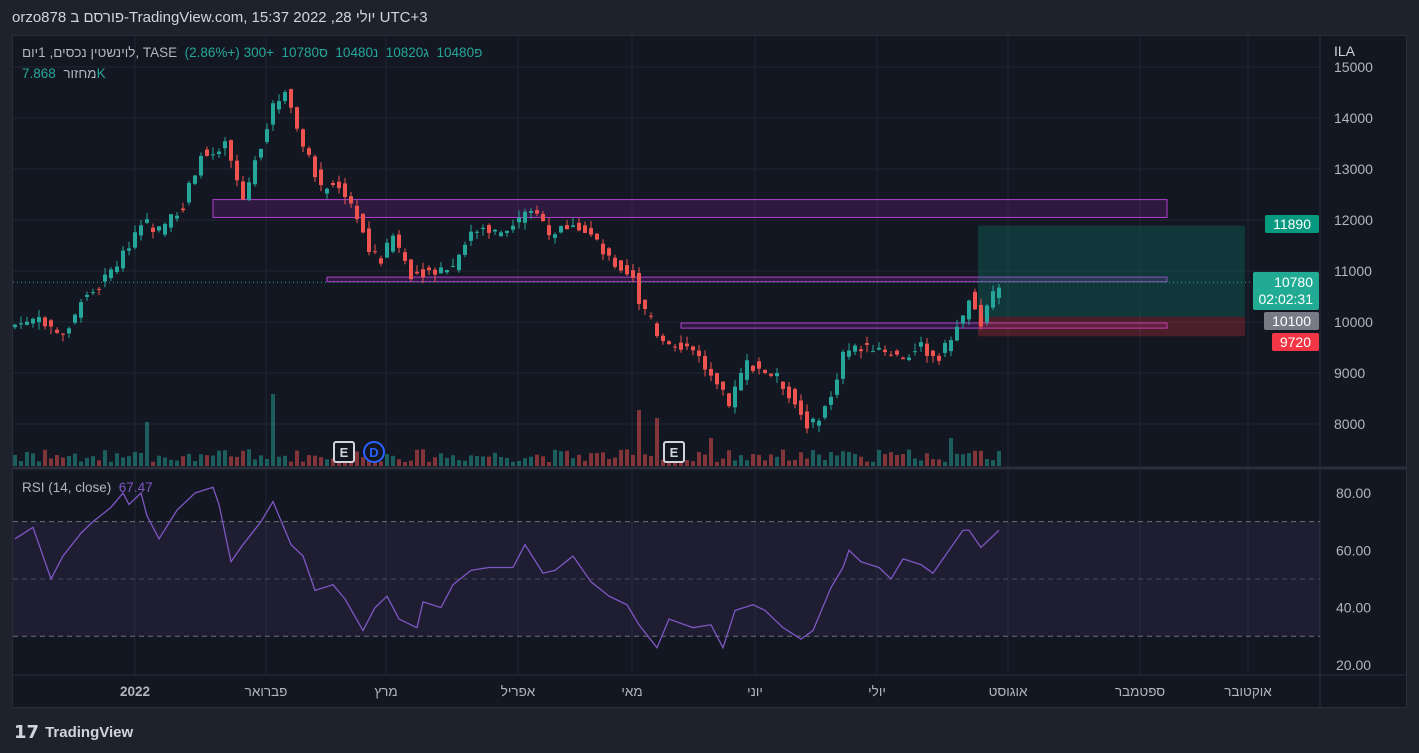 Image resolution: width=1419 pixels, height=753 pixels. What do you see at coordinates (344, 452) in the screenshot?
I see `event-label: E` at bounding box center [344, 452].